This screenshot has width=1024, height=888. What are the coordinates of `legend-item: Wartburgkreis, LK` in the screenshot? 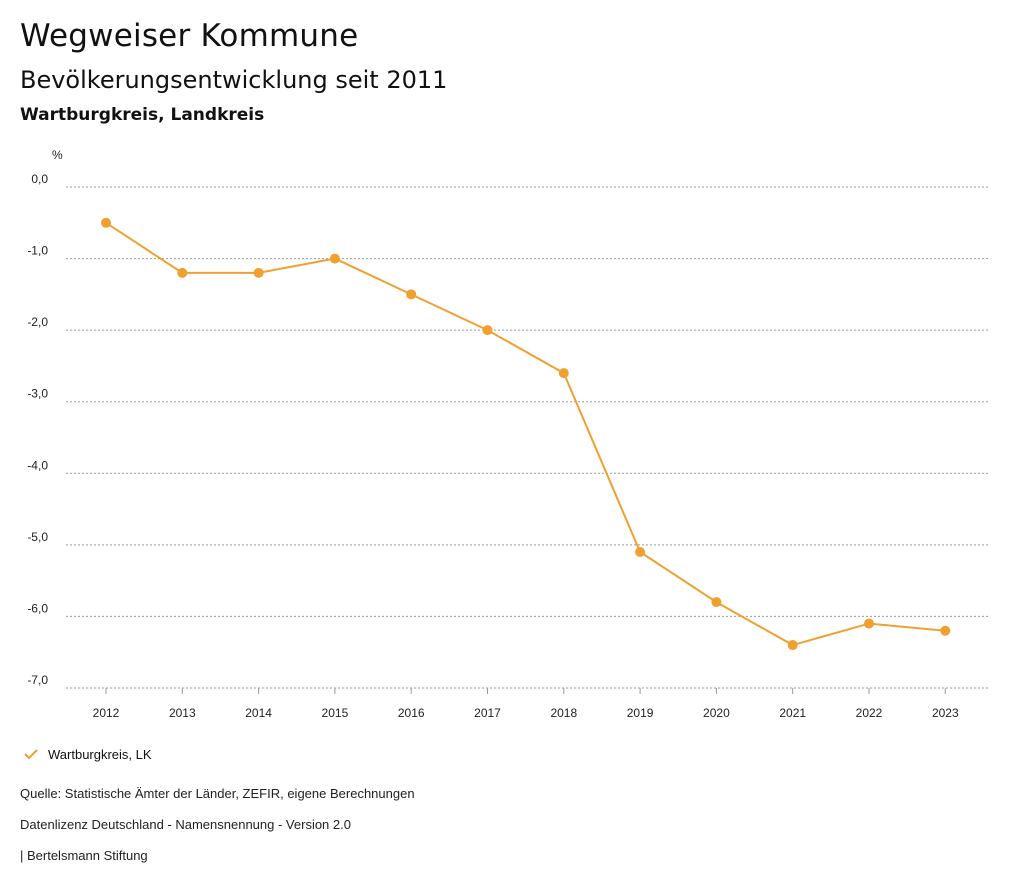 It's located at (87, 754).